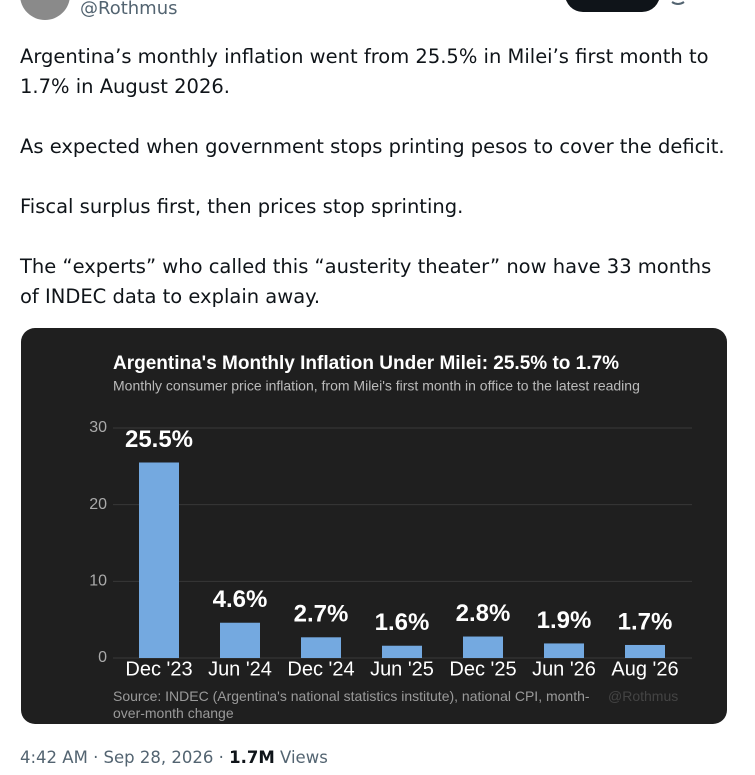 This screenshot has height=775, width=755. What do you see at coordinates (482, 669) in the screenshot?
I see `x-tick-label: Dec '25` at bounding box center [482, 669].